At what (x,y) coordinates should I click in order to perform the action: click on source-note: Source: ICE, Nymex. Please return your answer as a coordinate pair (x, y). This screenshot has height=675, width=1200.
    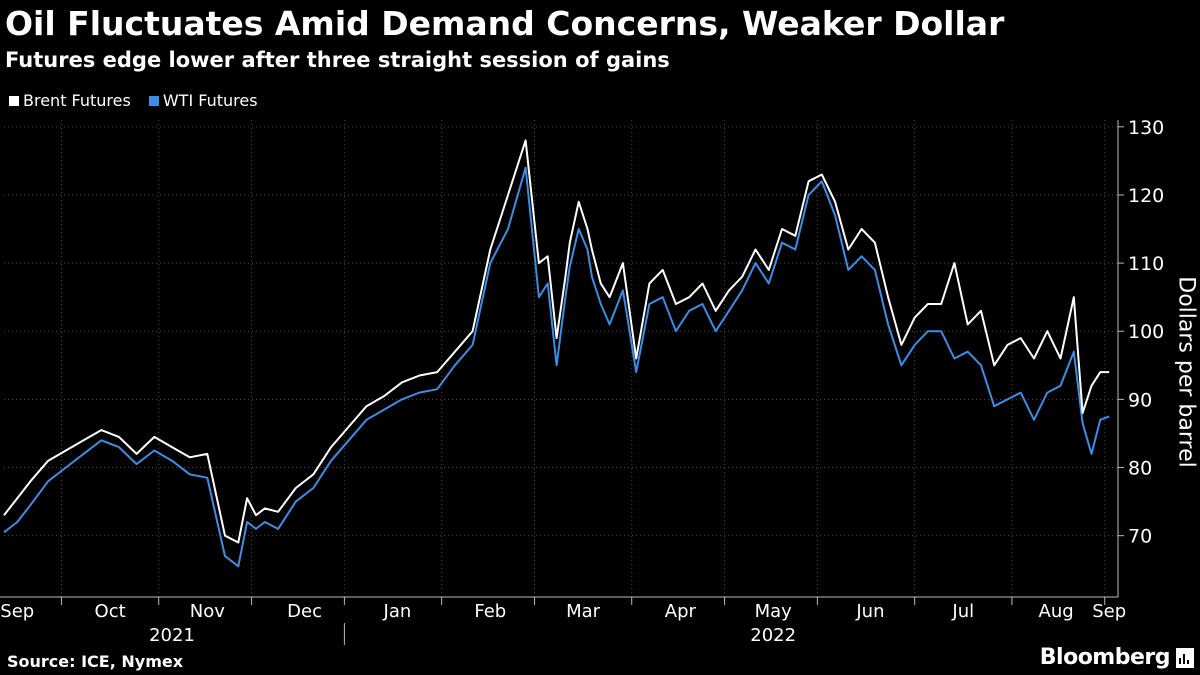
    Looking at the image, I should click on (95, 661).